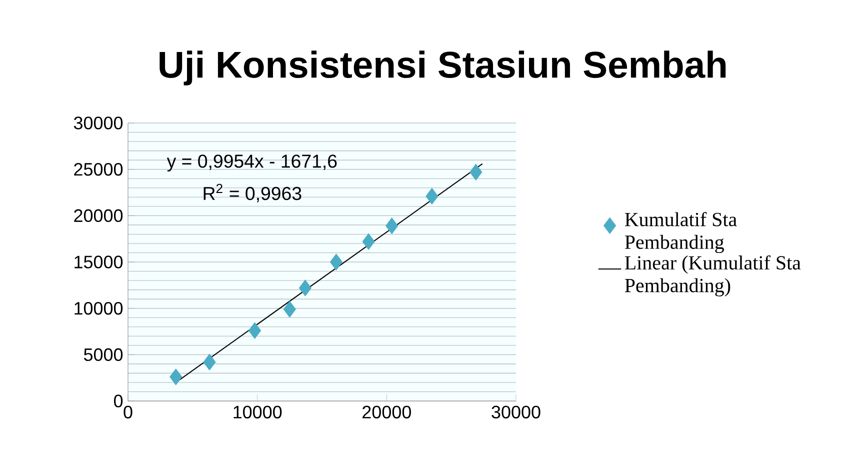 The width and height of the screenshot is (843, 462). What do you see at coordinates (103, 355) in the screenshot?
I see `y-tick-label: 5000` at bounding box center [103, 355].